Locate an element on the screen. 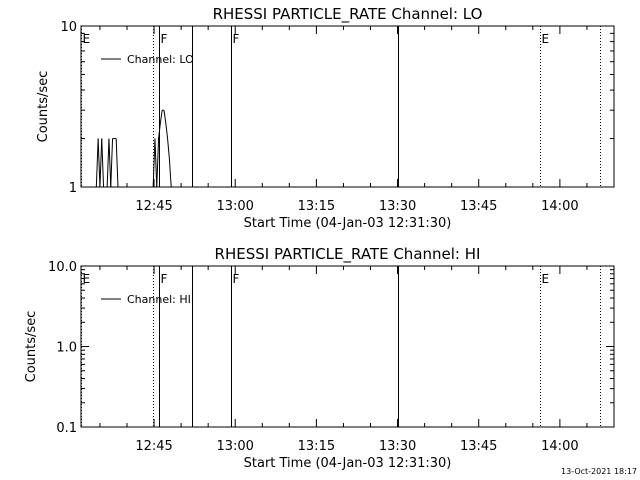  y-tick-label: 0.1 is located at coordinates (66, 428).